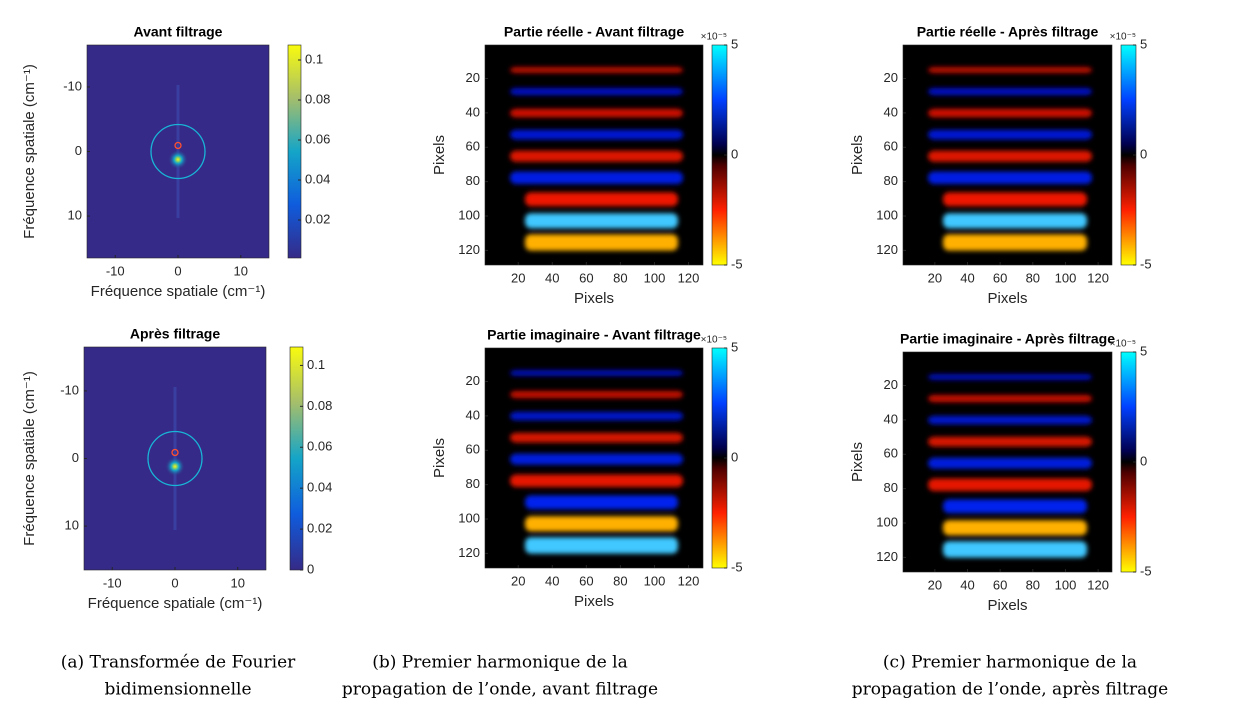 The height and width of the screenshot is (711, 1239). Describe the element at coordinates (689, 277) in the screenshot. I see `x-tick-label: 120` at that location.